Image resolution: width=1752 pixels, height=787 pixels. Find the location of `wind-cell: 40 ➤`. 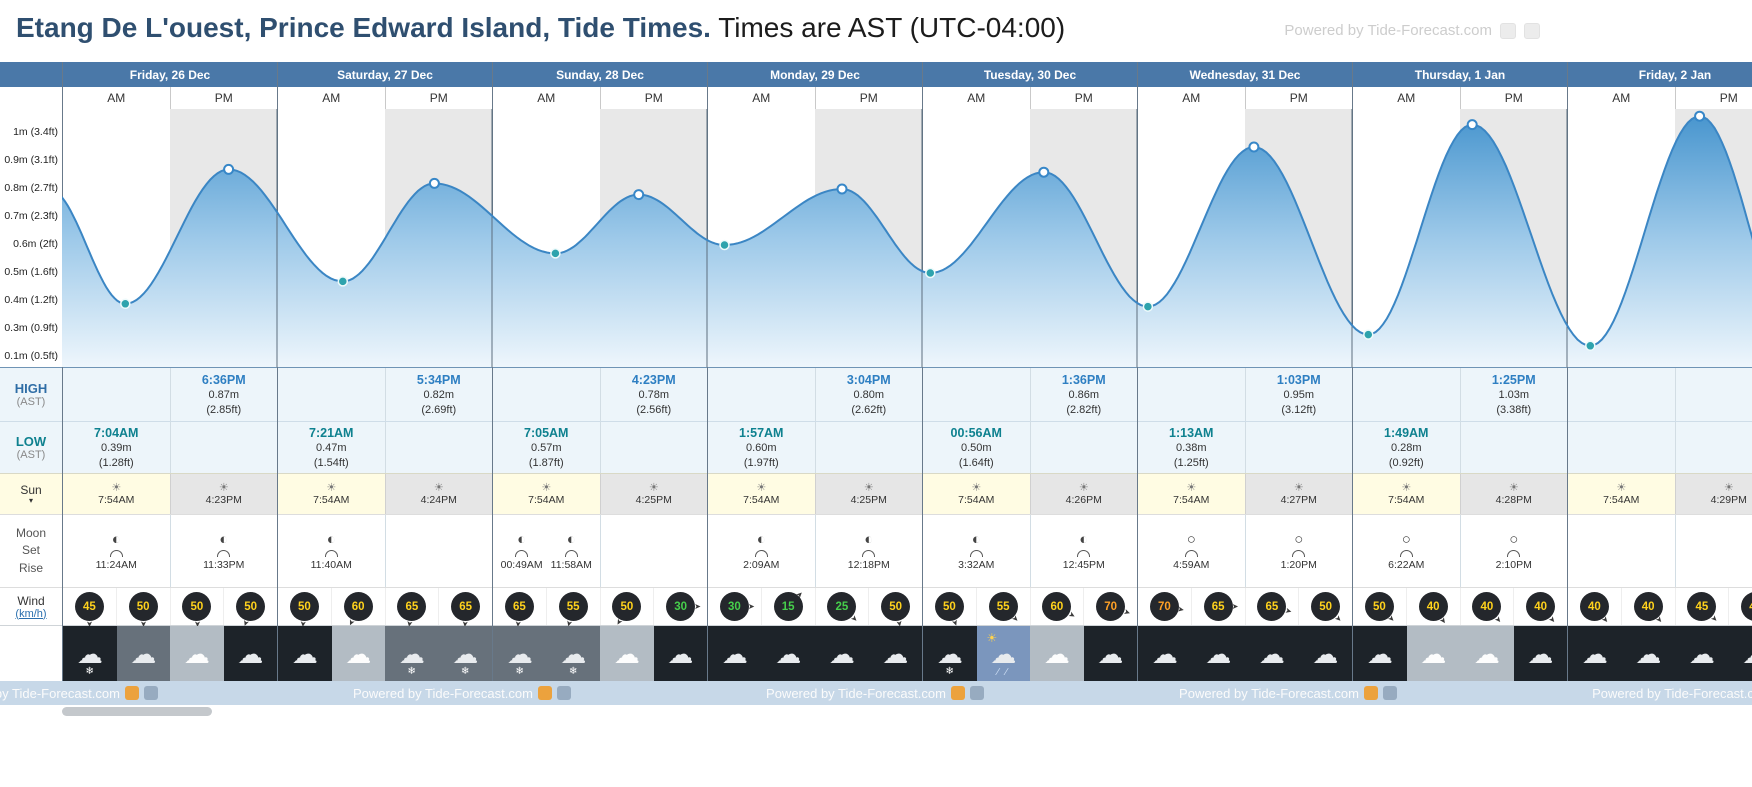

wind-cell: 40 ➤ is located at coordinates (1432, 606).